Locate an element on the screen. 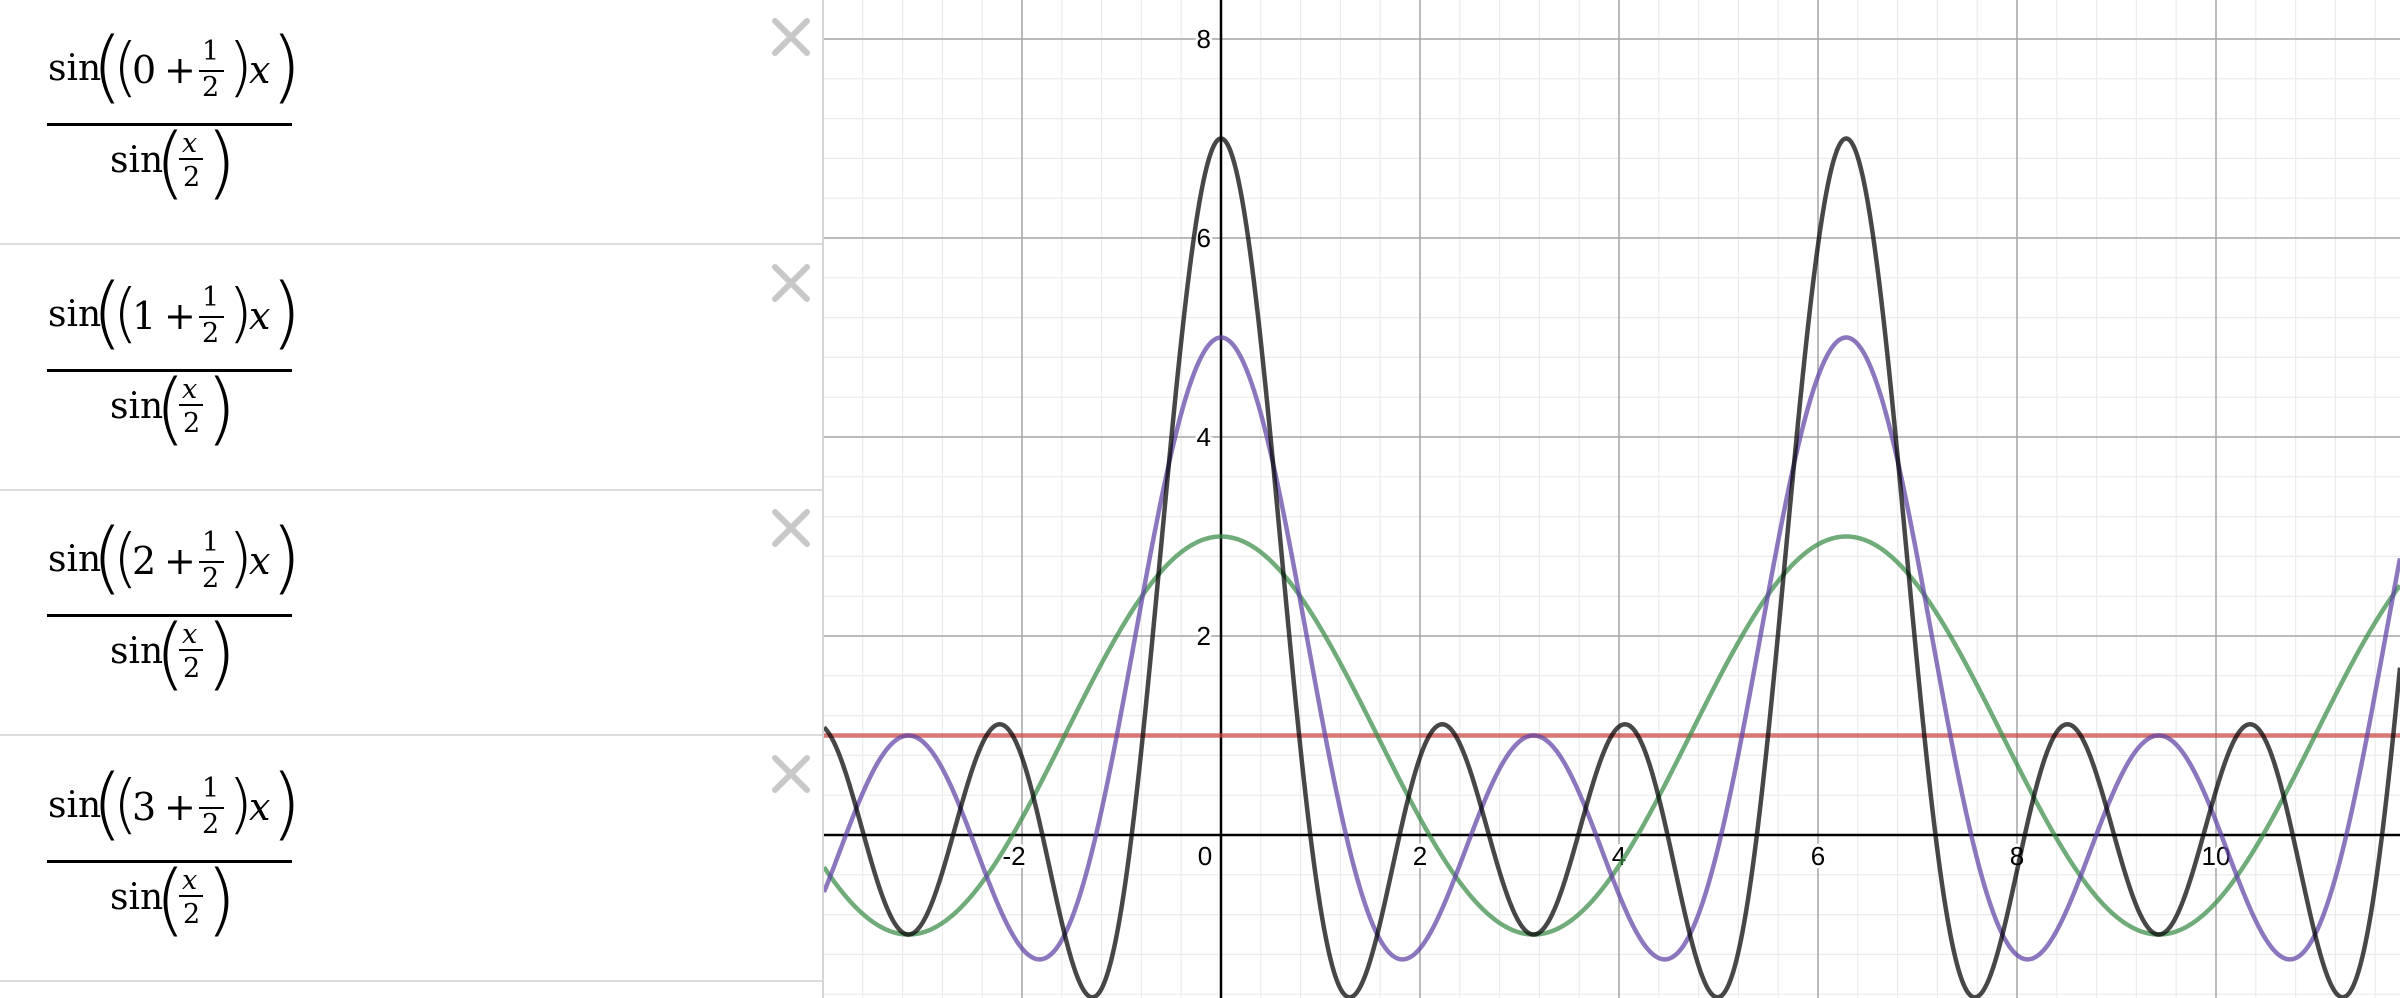 The width and height of the screenshot is (2400, 998). x-tick-label: 0 is located at coordinates (1205, 856).